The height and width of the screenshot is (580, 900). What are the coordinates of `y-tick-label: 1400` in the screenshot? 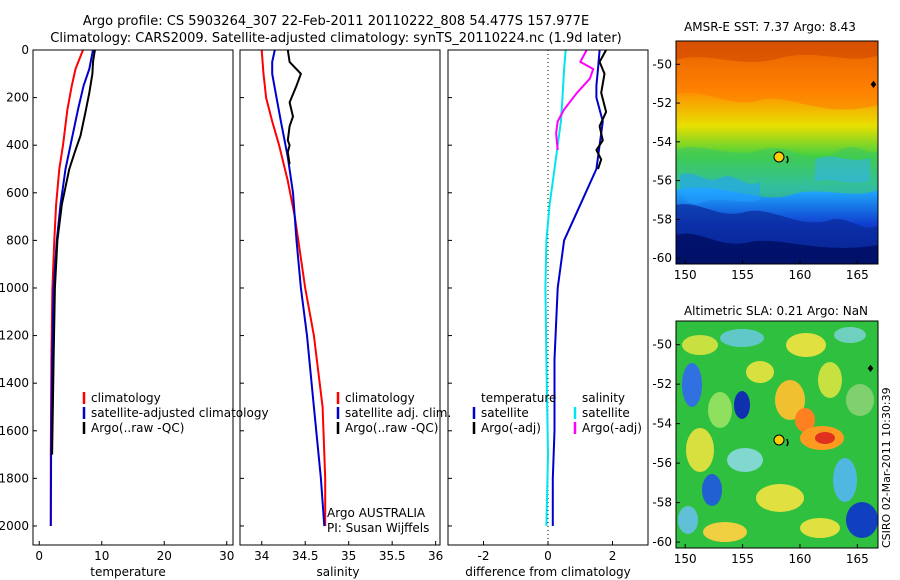 It's located at (14, 383).